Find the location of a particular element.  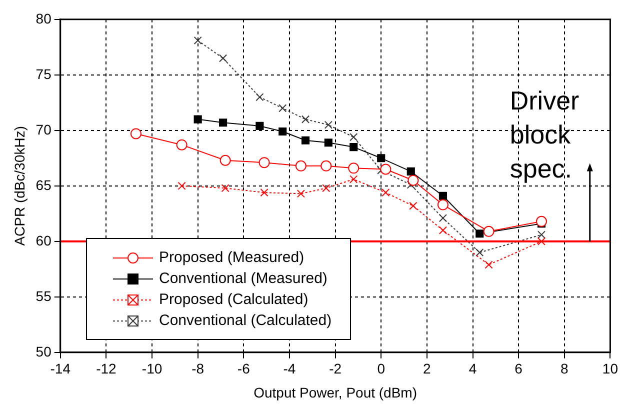

y-tick-label: 70 is located at coordinates (44, 129).